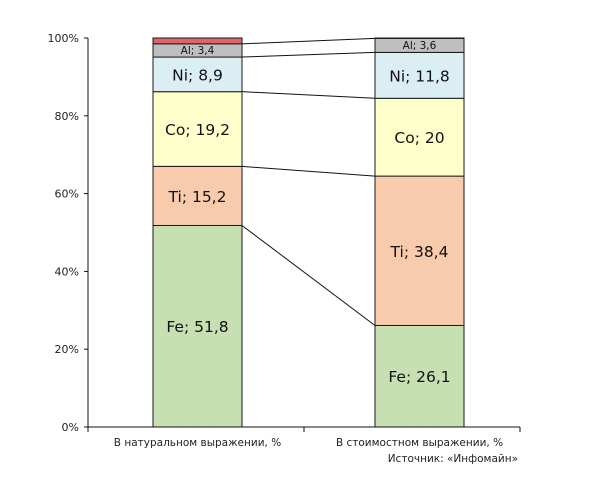 The width and height of the screenshot is (600, 490). I want to click on data-label-fe-1: Fe; 51,8, so click(197, 327).